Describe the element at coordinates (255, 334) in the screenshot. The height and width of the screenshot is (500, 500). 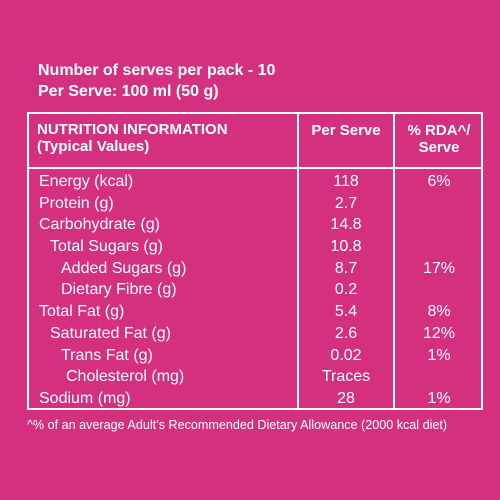
I see `table-row: Saturated Fat (g) 2.6 12%` at that location.